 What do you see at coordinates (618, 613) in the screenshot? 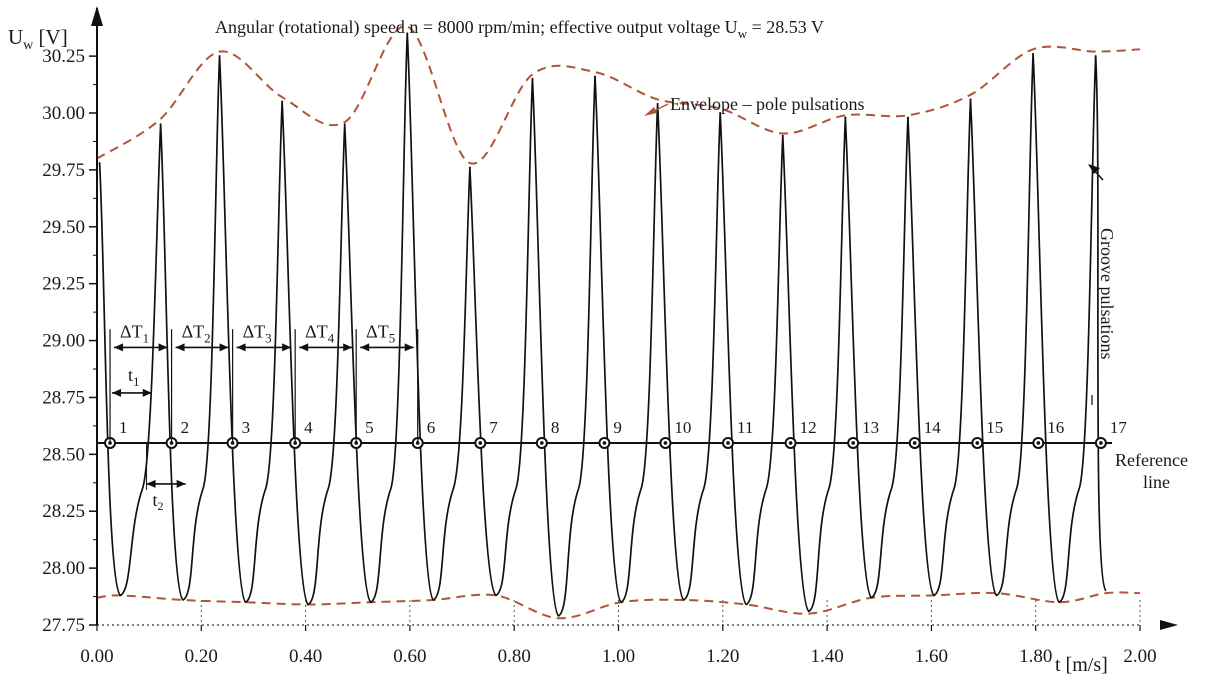
I see `gridlines` at bounding box center [618, 613].